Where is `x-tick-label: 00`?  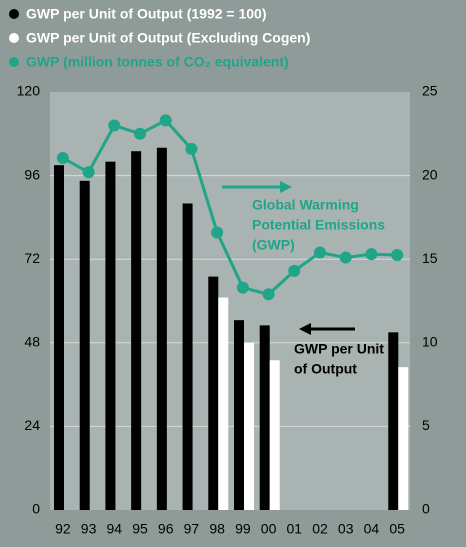 x-tick-label: 00 is located at coordinates (269, 529).